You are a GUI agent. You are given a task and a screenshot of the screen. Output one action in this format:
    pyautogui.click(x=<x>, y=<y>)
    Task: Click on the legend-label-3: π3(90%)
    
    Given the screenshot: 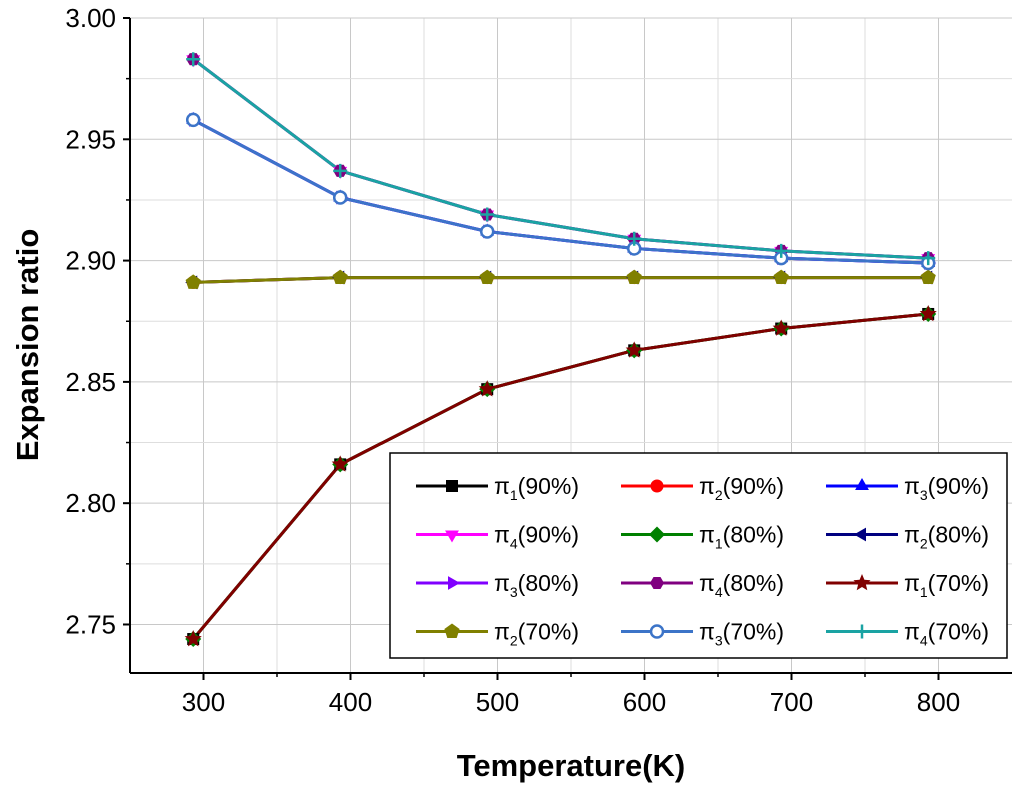 What is the action you would take?
    pyautogui.click(x=946, y=488)
    